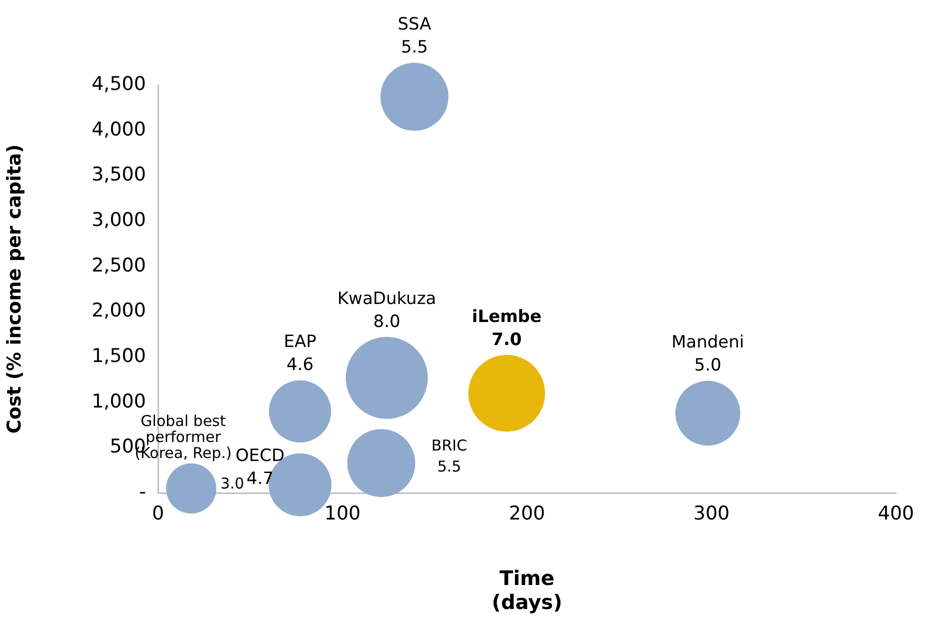  What do you see at coordinates (527, 513) in the screenshot?
I see `x-tick-label: 200` at bounding box center [527, 513].